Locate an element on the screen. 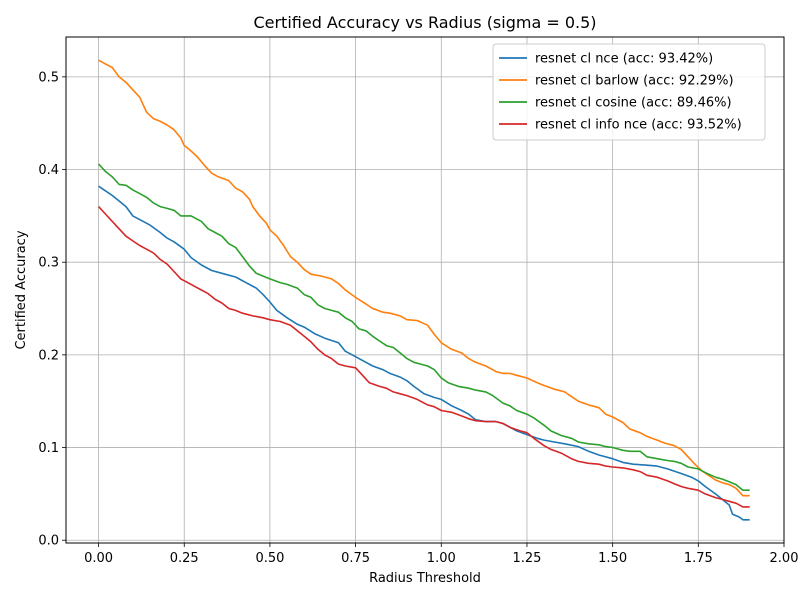  x-tick-label: 1.75 is located at coordinates (698, 558).